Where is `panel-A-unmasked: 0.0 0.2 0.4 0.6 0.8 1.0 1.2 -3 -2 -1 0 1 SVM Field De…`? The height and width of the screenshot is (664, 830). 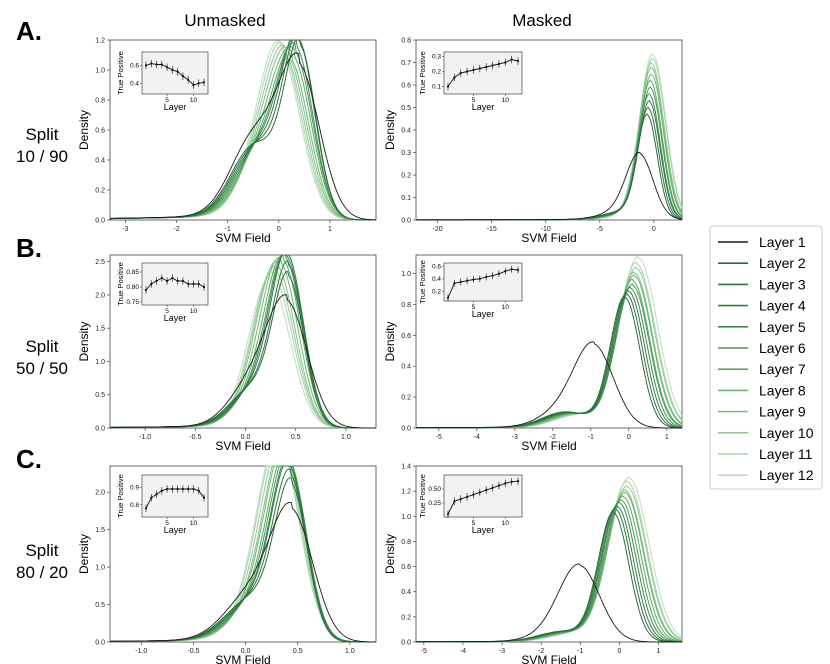 panel-A-unmasked: 0.0 0.2 0.4 0.6 0.8 1.0 1.2 -3 -2 -1 0 1 SVM Field De… is located at coordinates (227, 141).